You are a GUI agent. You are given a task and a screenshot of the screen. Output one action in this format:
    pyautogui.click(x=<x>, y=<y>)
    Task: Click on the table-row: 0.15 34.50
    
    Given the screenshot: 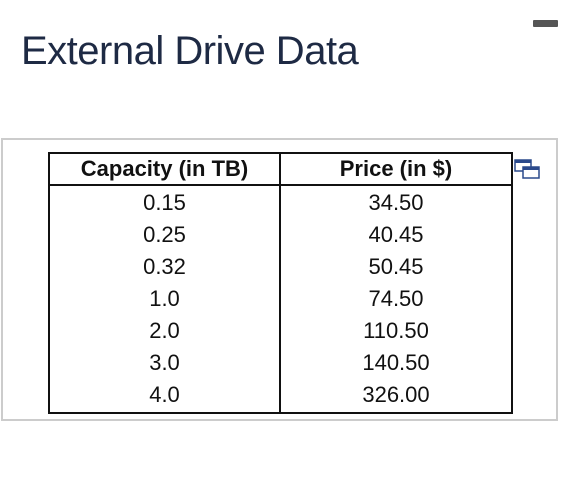 What is the action you would take?
    pyautogui.click(x=280, y=202)
    